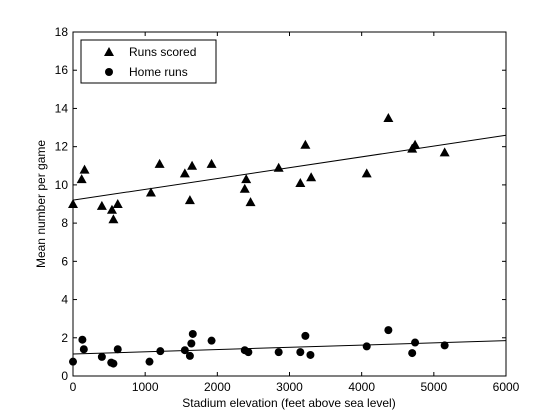 This screenshot has width=560, height=420. I want to click on y-tick-label-2: 4, so click(64, 300).